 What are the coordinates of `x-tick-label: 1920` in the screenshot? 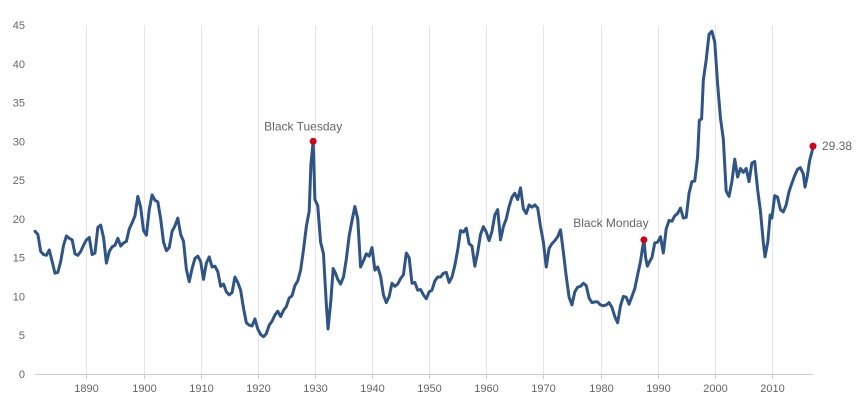 It's located at (258, 389).